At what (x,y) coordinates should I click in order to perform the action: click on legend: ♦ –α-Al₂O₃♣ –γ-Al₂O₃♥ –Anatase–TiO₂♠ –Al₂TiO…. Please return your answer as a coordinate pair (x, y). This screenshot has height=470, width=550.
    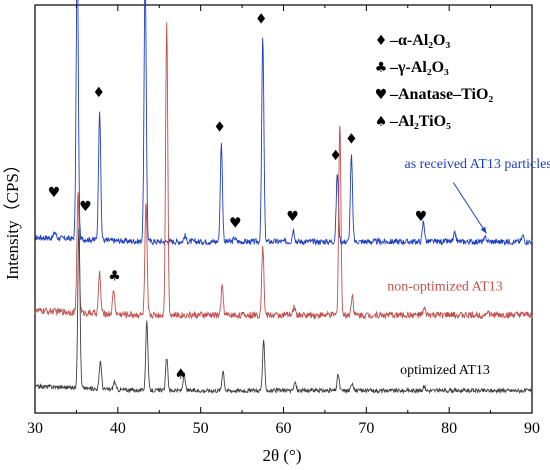
    Looking at the image, I should click on (434, 81).